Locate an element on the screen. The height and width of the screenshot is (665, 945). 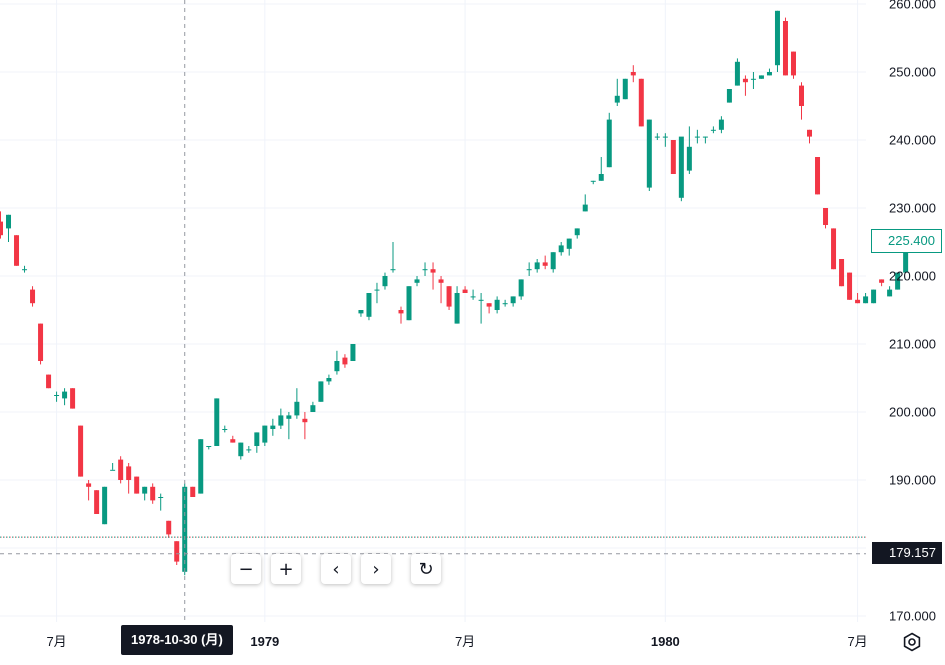
crosshair-date-label: 1978-10-30 (月) is located at coordinates (177, 640).